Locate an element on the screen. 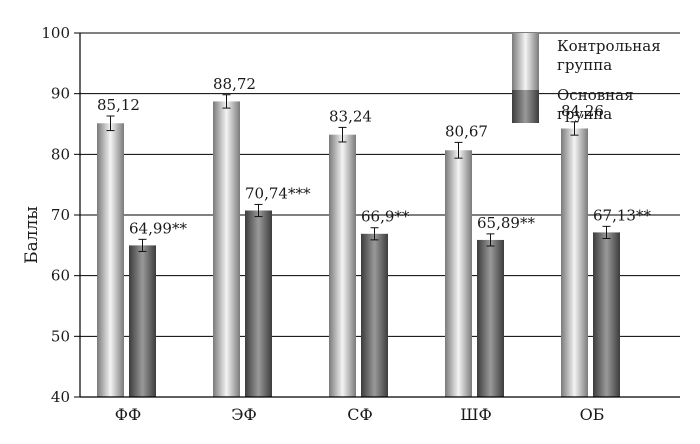  value-label: 80,67 is located at coordinates (466, 131).